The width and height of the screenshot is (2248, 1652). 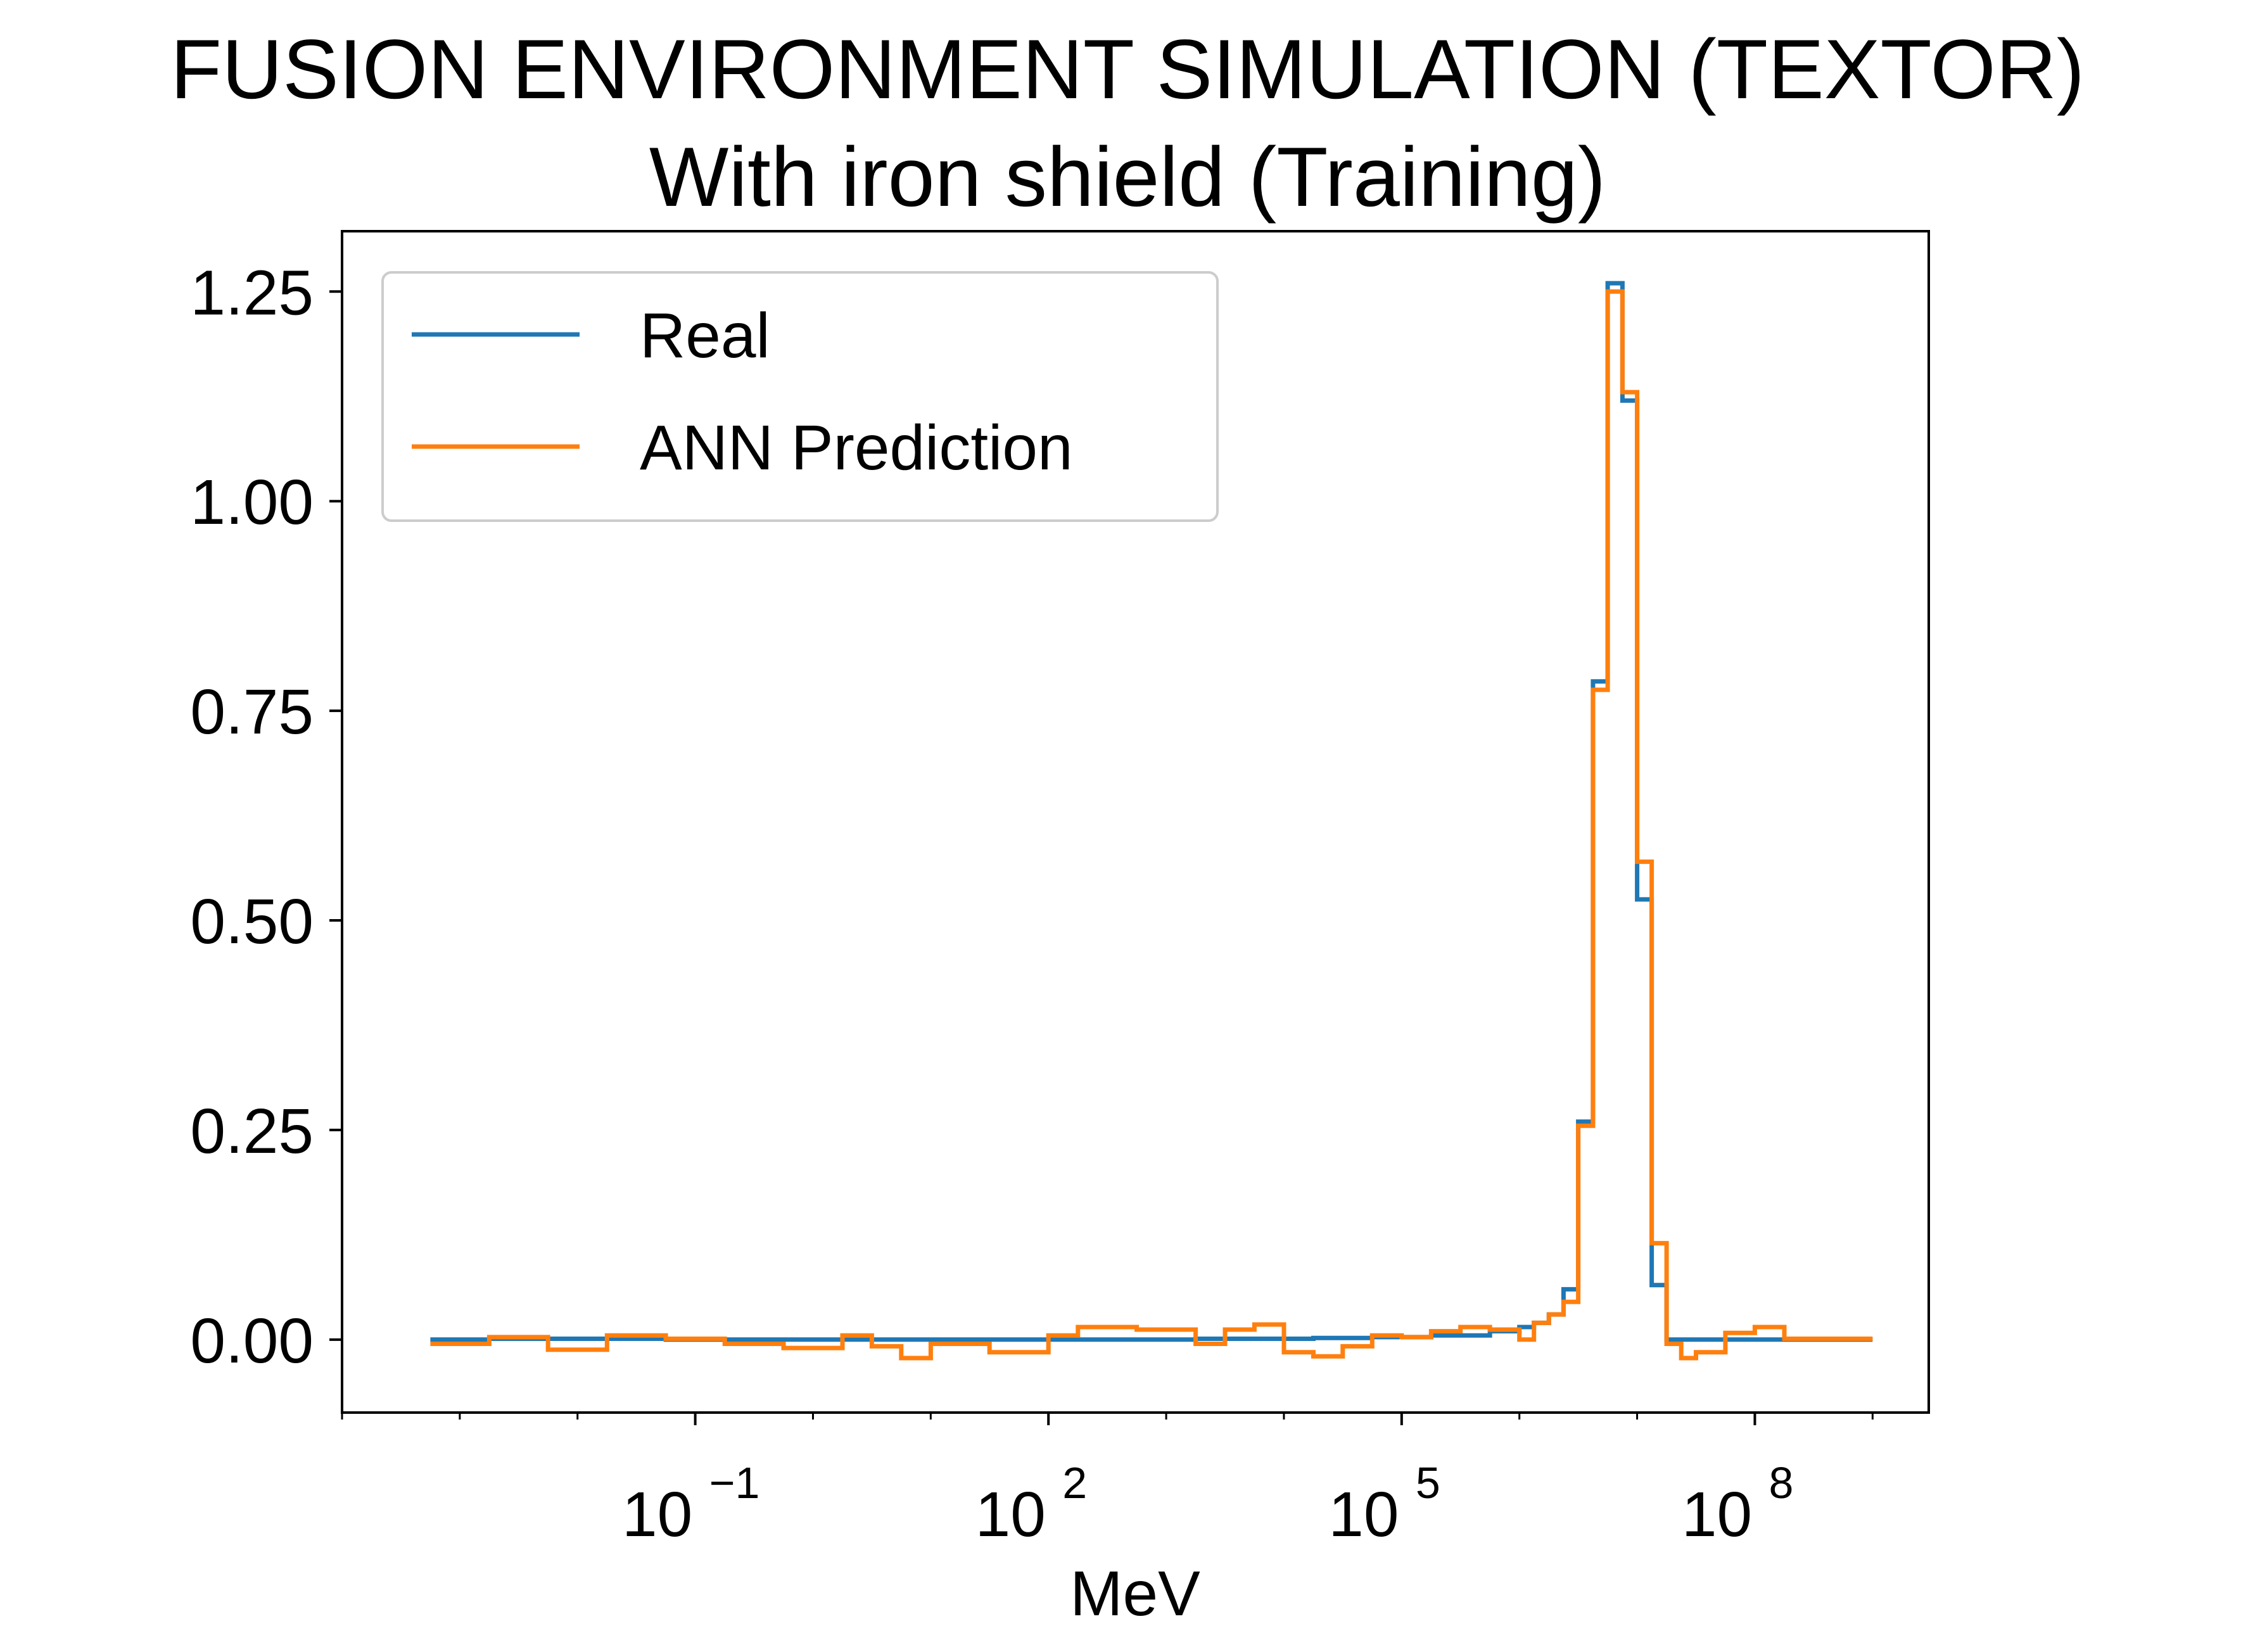 What do you see at coordinates (1107, 1481) in the screenshot?
I see `x-axis: 10 −1 10 2 10 5 10 8` at bounding box center [1107, 1481].